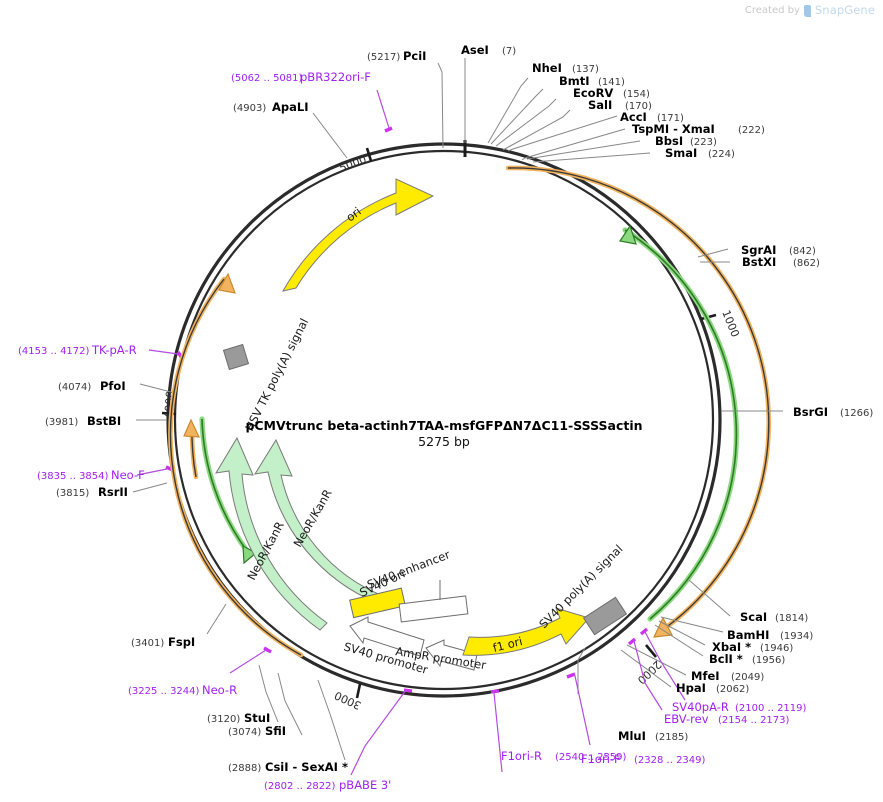 The width and height of the screenshot is (883, 802). What do you see at coordinates (712, 688) in the screenshot?
I see `enzyme-label-HpaI: HpaI (2062)` at bounding box center [712, 688].